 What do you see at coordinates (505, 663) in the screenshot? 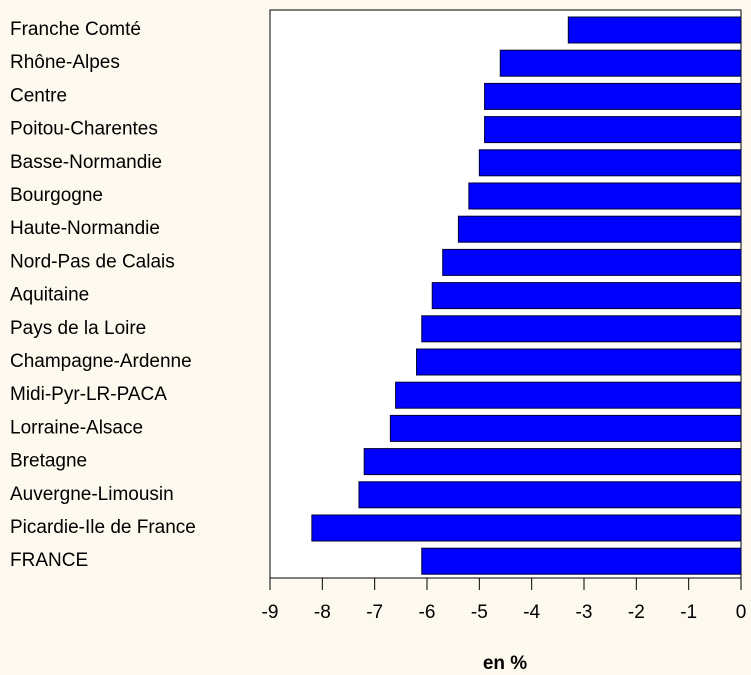
I see `x-axis-label: en %` at bounding box center [505, 663].